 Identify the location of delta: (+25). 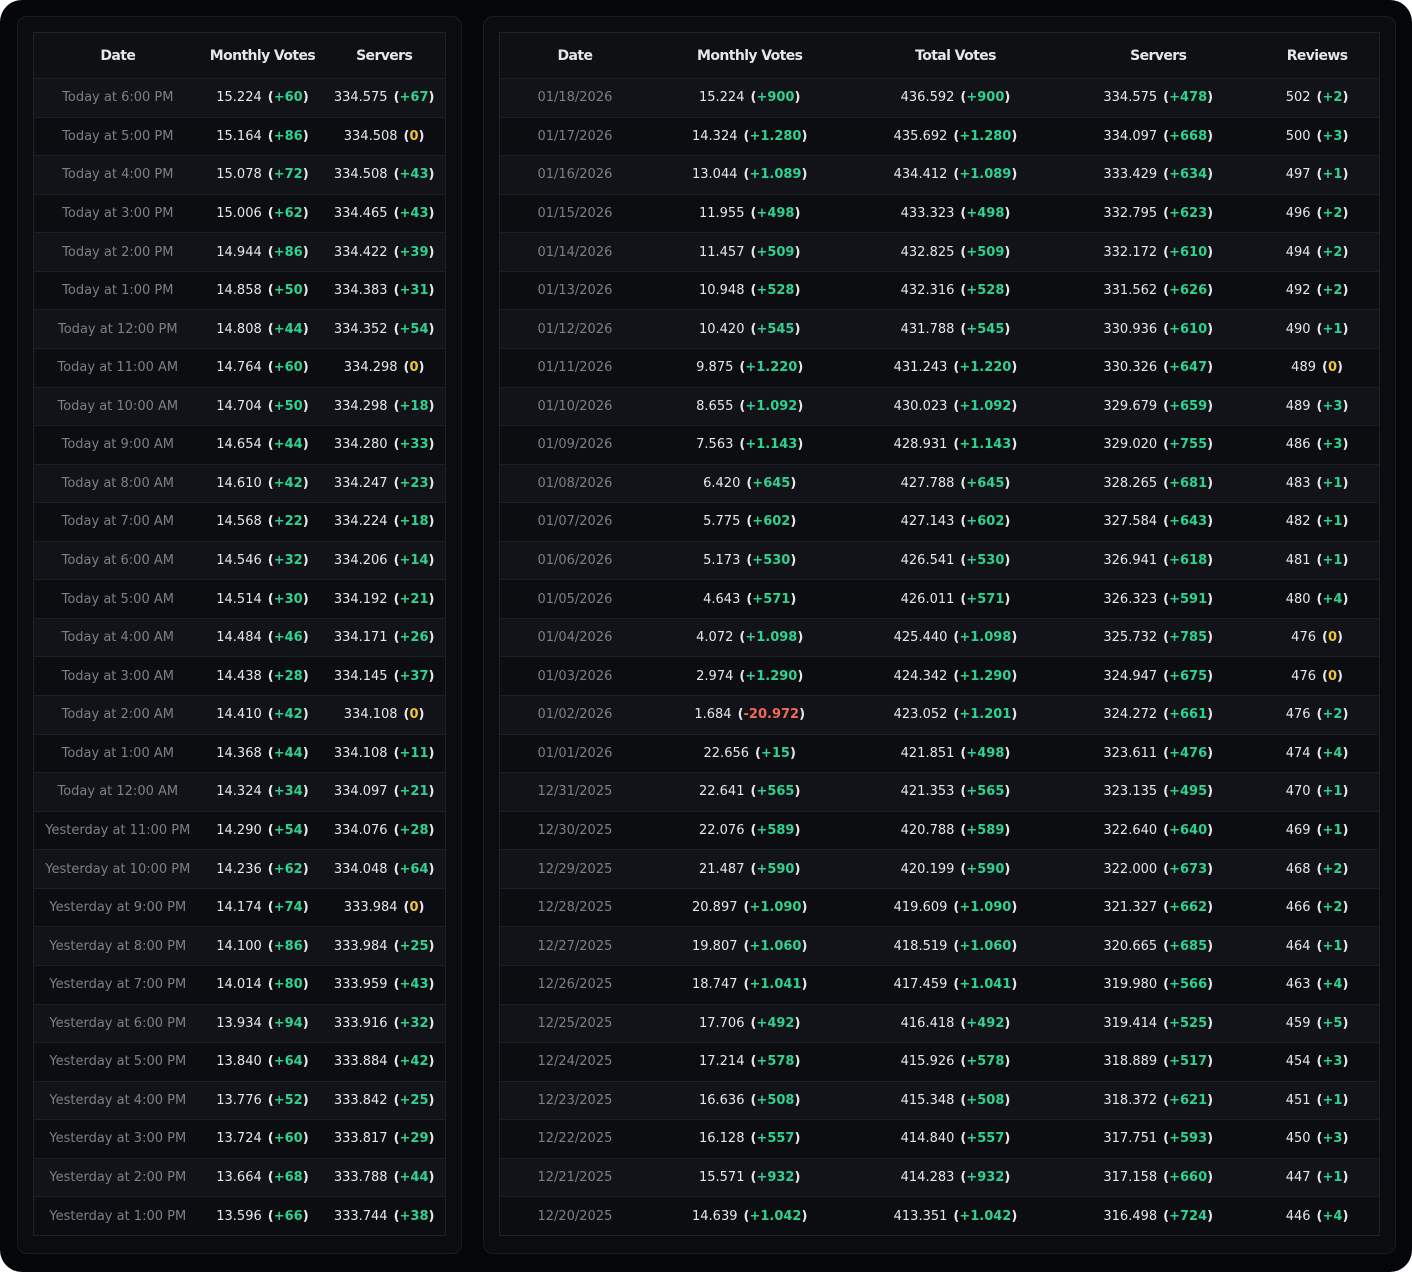
(414, 1100).